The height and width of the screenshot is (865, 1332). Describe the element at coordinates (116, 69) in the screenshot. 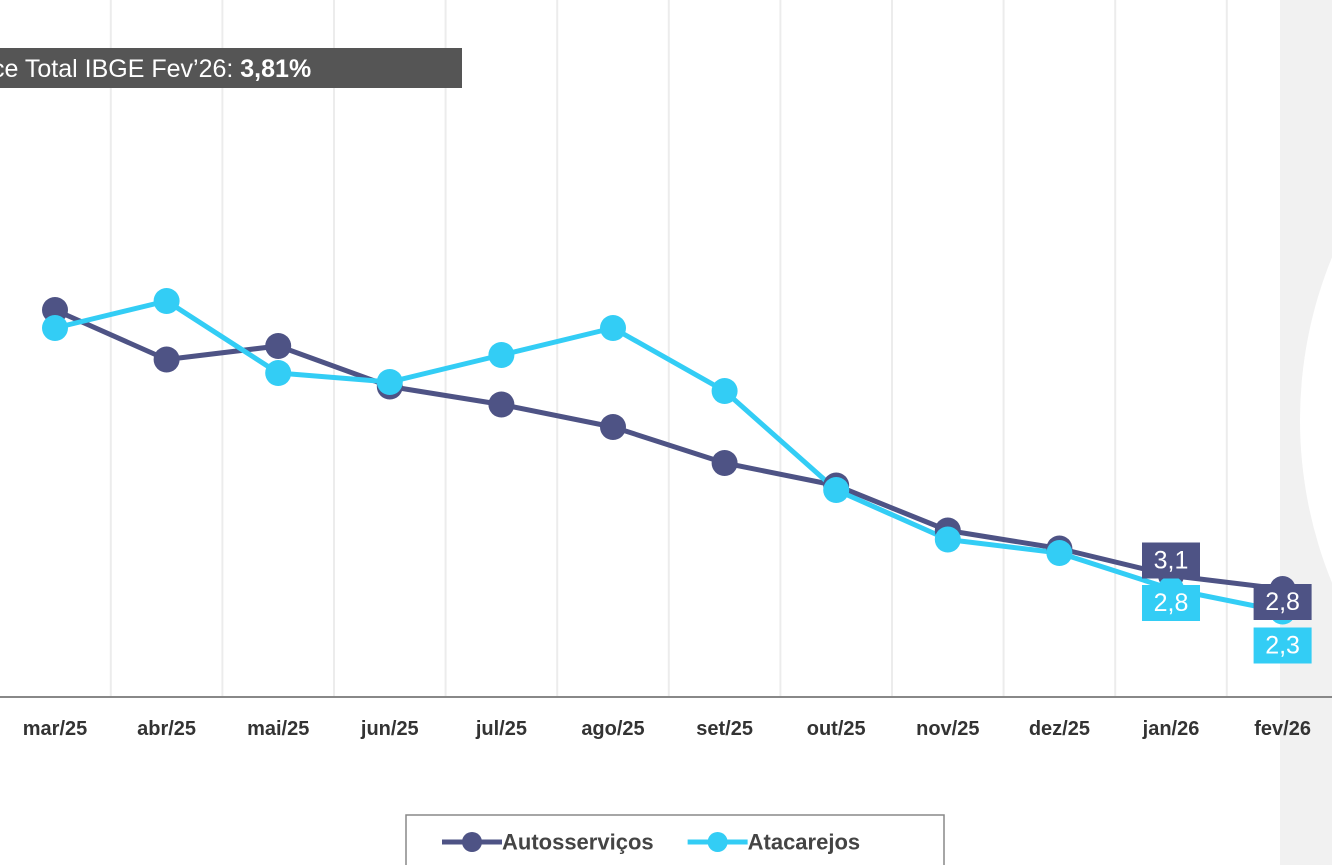

I see `annotation-text: ce Total IBGE Fev’26:` at that location.